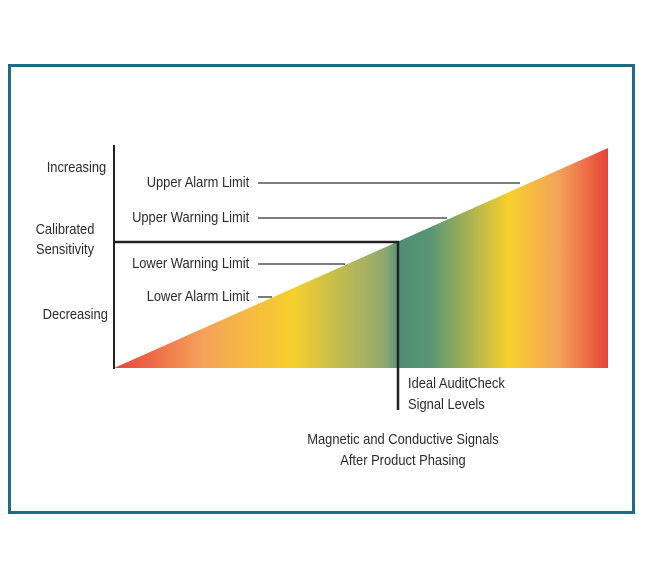  Describe the element at coordinates (403, 460) in the screenshot. I see `x-caption-line2: After Product Phasing` at that location.